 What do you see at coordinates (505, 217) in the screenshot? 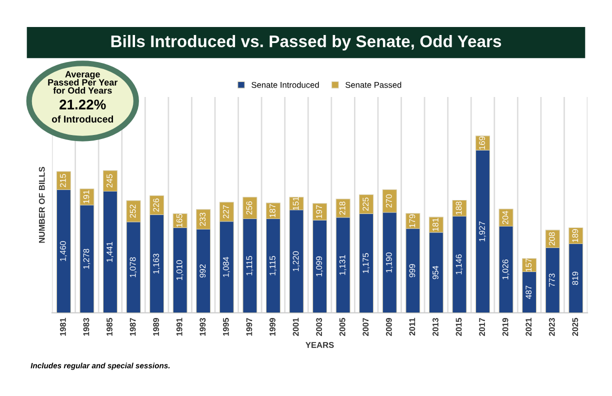
I see `data-label: 204` at bounding box center [505, 217].